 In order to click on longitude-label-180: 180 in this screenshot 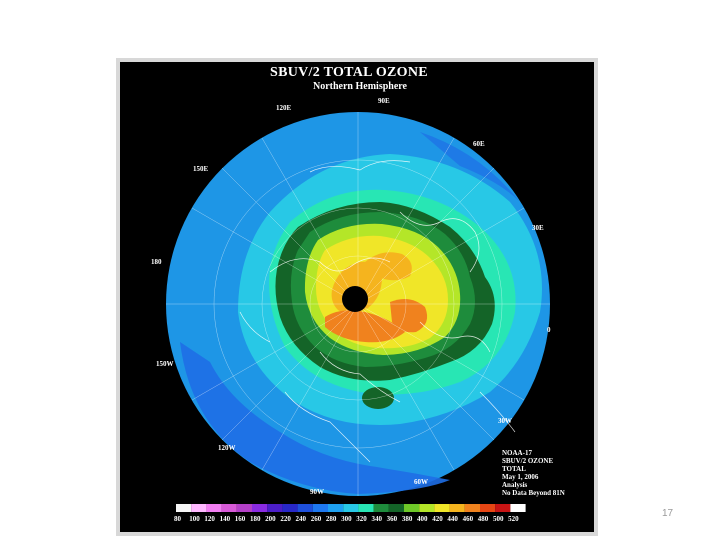, I will do `click(156, 262)`.